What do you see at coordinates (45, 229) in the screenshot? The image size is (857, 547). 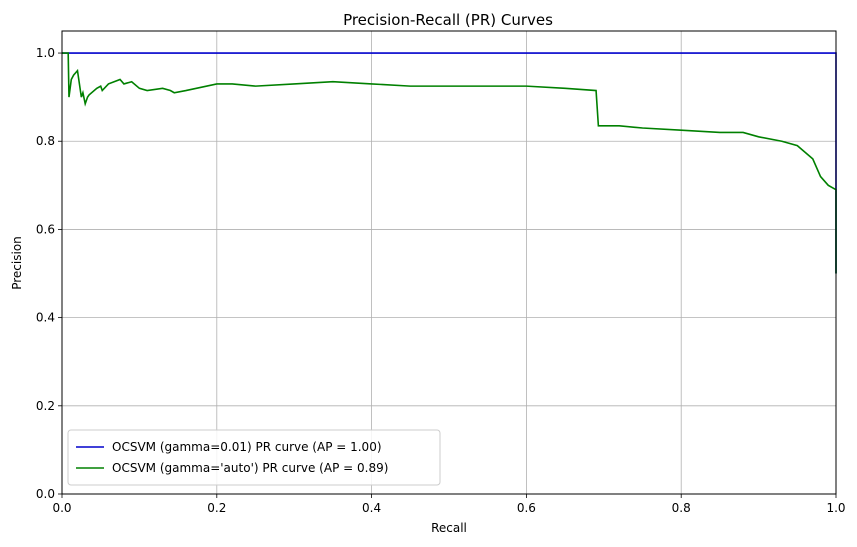 I see `y-tick-label: 0.6` at bounding box center [45, 229].